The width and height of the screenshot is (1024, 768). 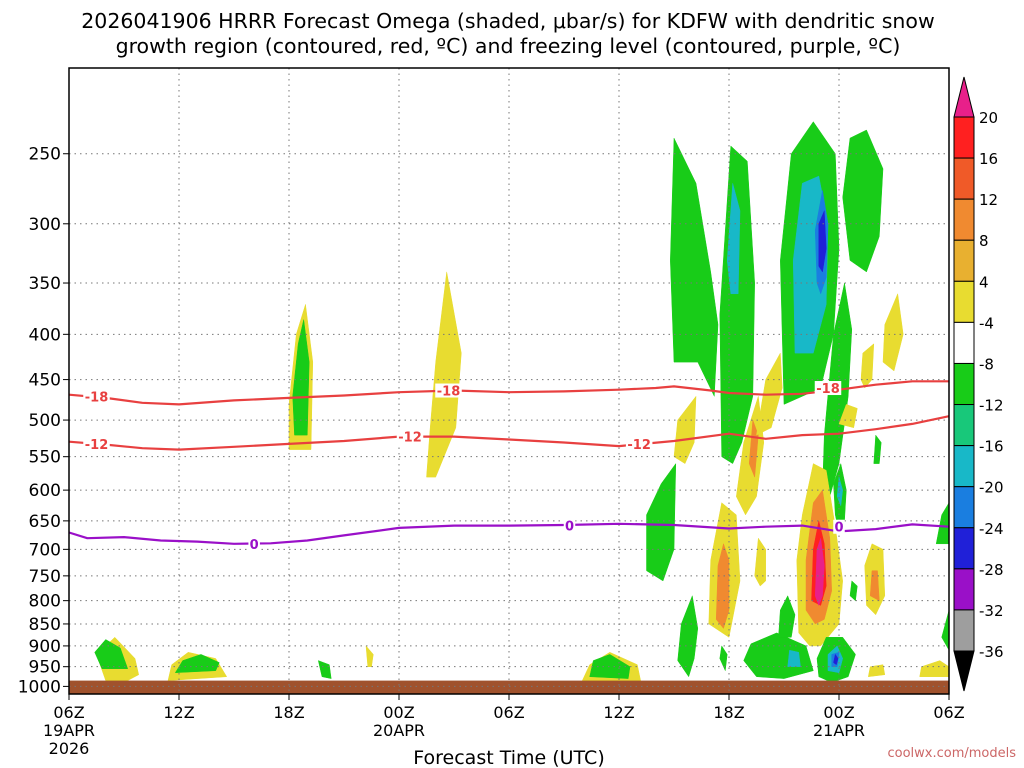 I want to click on x-axis-label: Forecast Time (UTC), so click(x=508, y=757).